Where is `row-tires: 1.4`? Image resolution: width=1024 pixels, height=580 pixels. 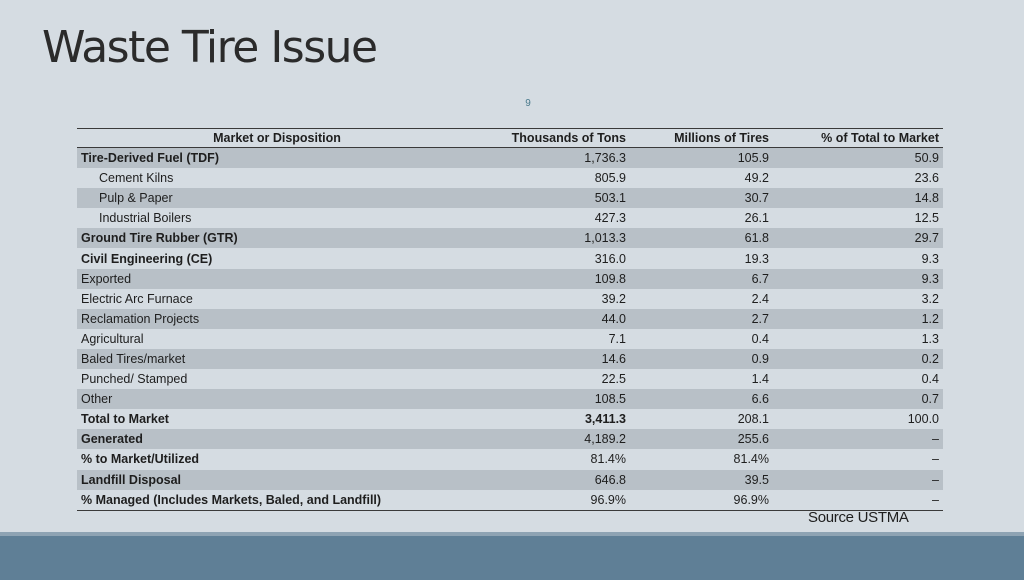
row-tires: 1.4 is located at coordinates (760, 379).